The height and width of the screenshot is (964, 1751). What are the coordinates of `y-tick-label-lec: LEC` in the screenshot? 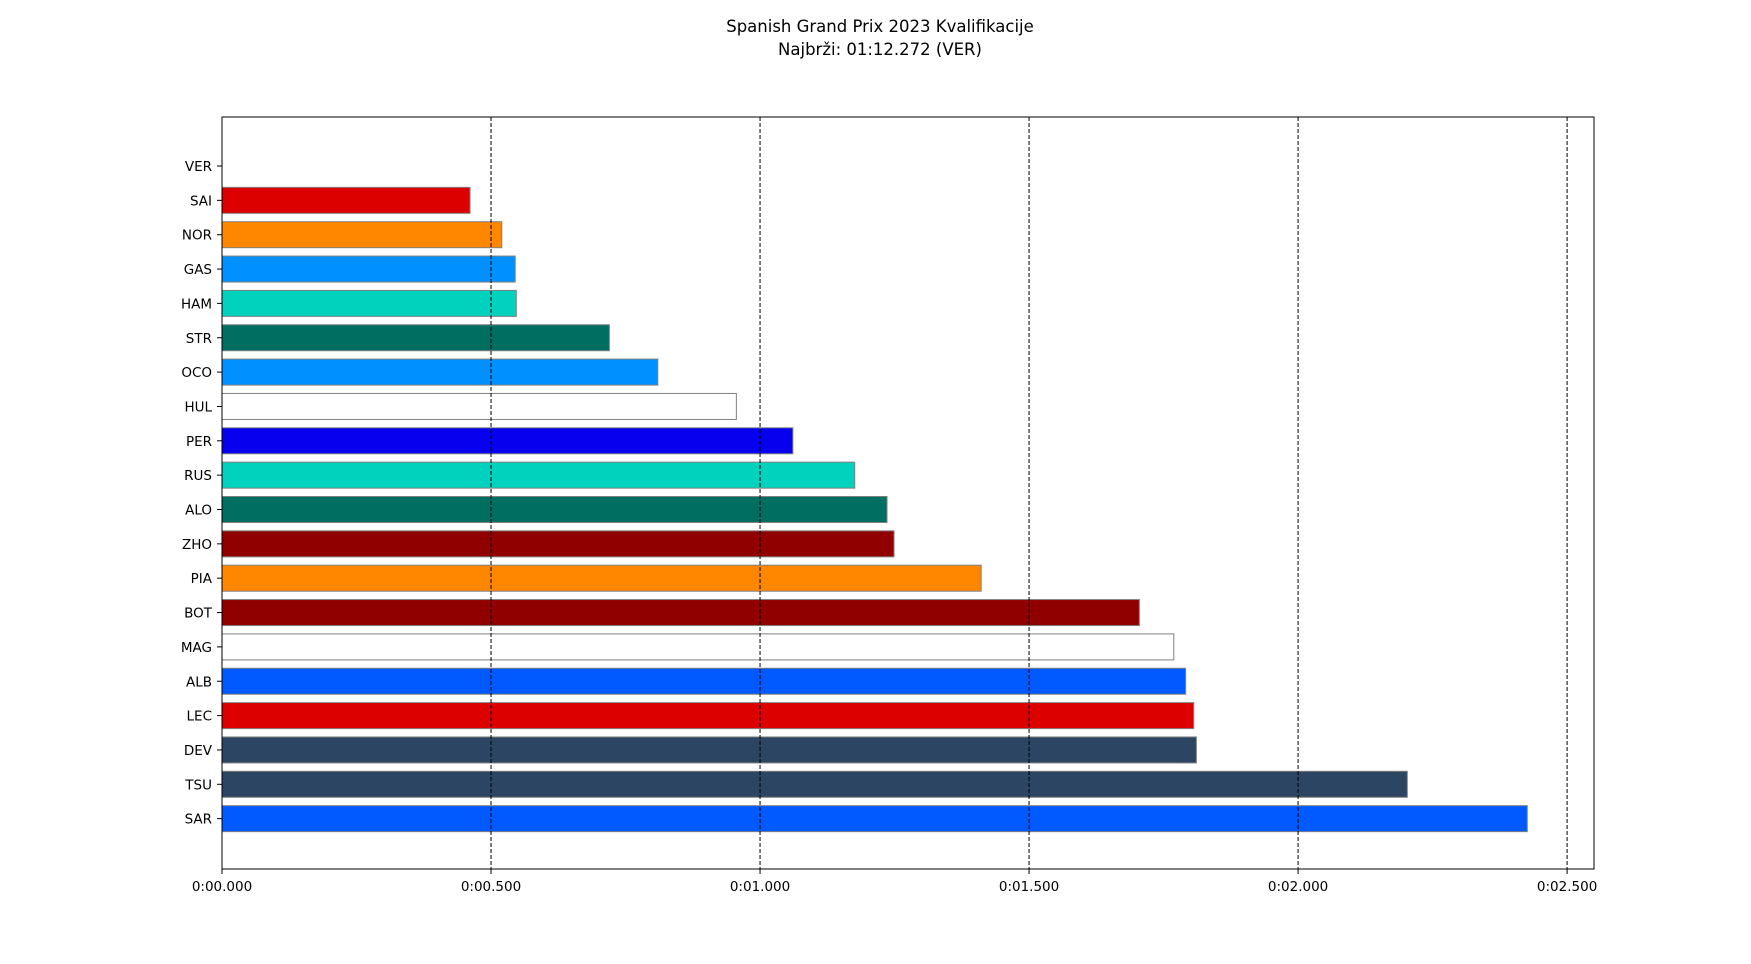 It's located at (199, 717).